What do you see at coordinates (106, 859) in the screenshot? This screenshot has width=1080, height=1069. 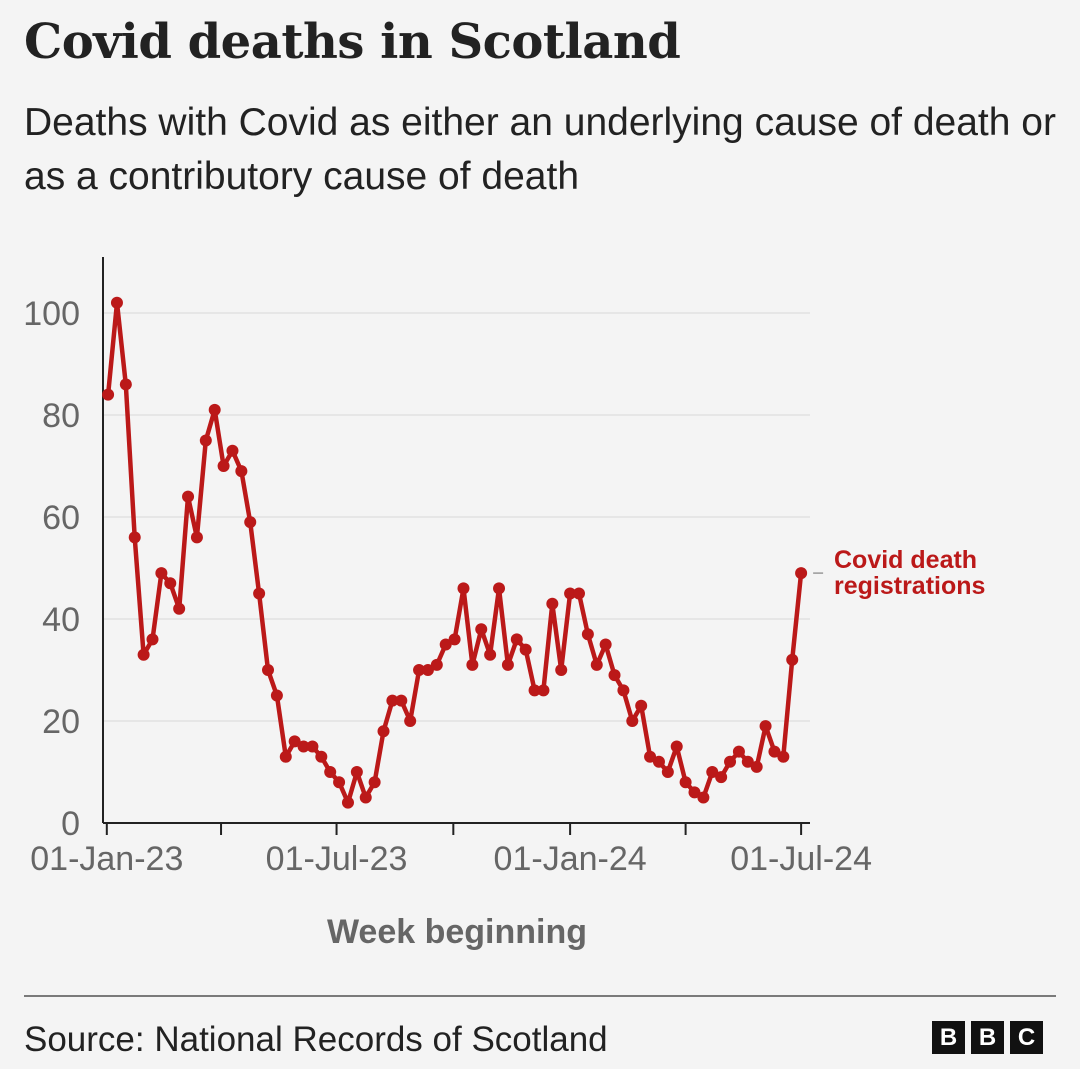 I see `x-tick-label: 01-Jan-23` at bounding box center [106, 859].